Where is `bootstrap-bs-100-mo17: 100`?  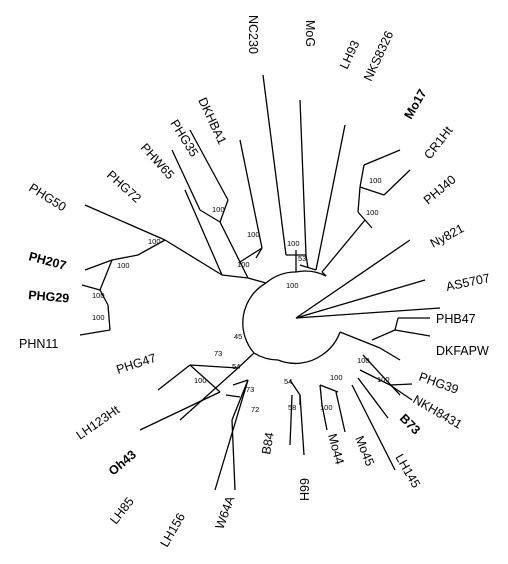
bootstrap-bs-100-mo17: 100 is located at coordinates (375, 180).